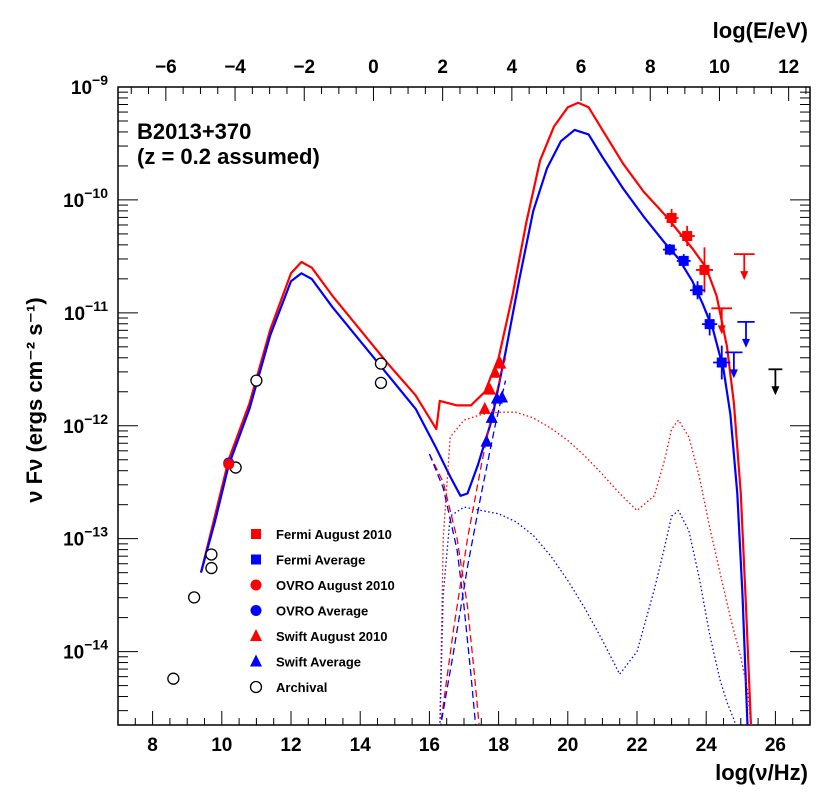 The width and height of the screenshot is (830, 792). Describe the element at coordinates (361, 745) in the screenshot. I see `x-tick-label: 14` at that location.